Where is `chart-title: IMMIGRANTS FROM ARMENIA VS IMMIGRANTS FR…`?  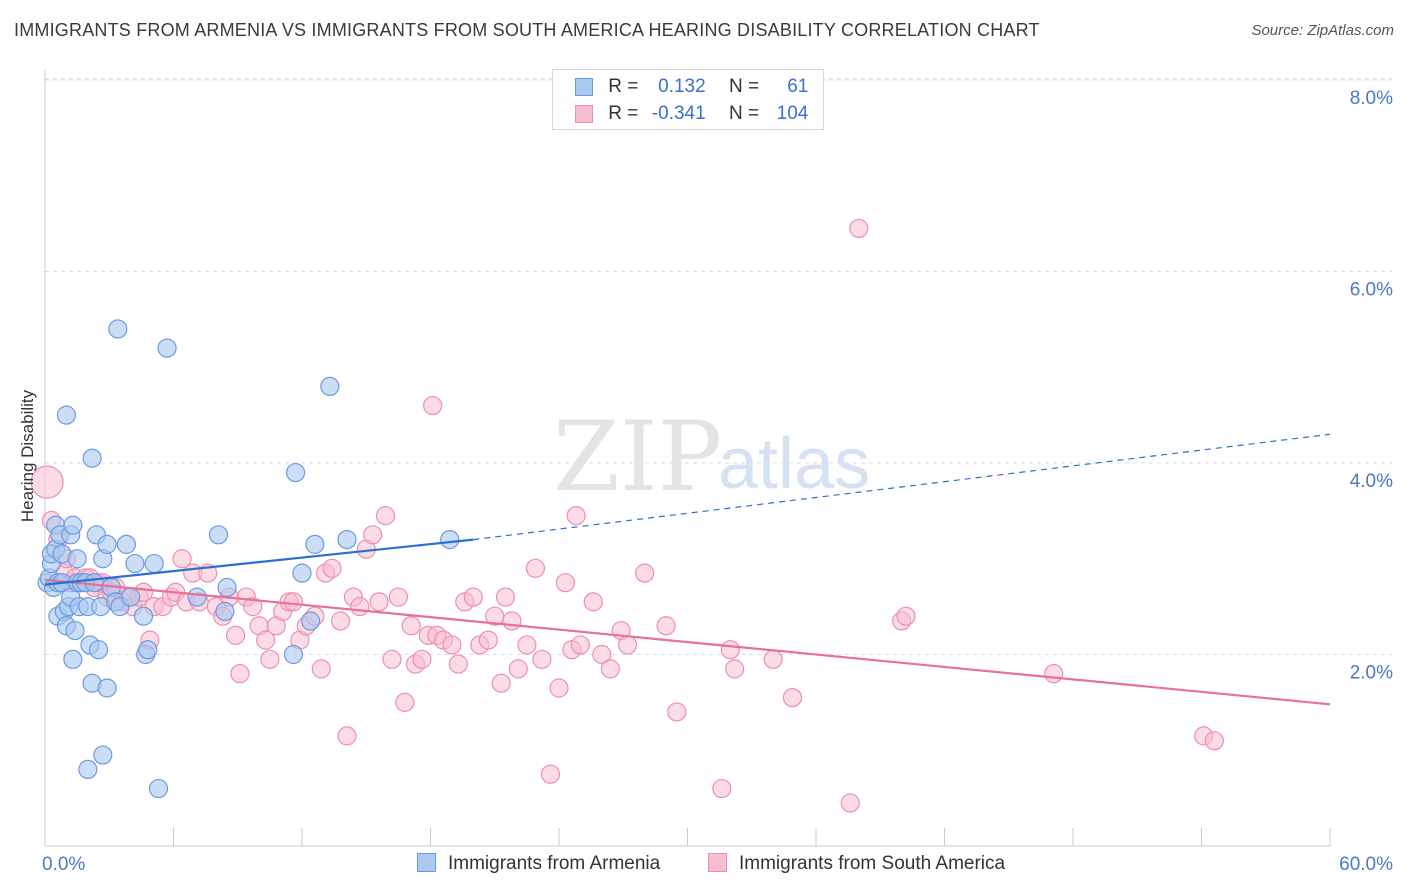
chart-title: IMMIGRANTS FROM ARMENIA VS IMMIGRANTS FR… is located at coordinates (527, 30).